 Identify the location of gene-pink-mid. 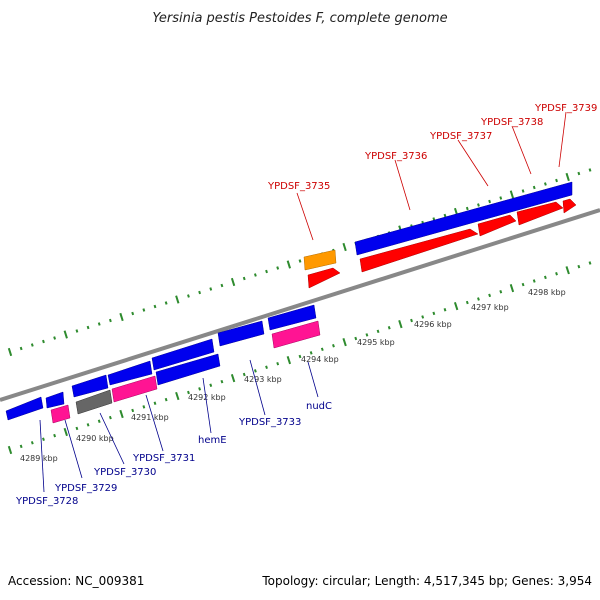
(134, 389).